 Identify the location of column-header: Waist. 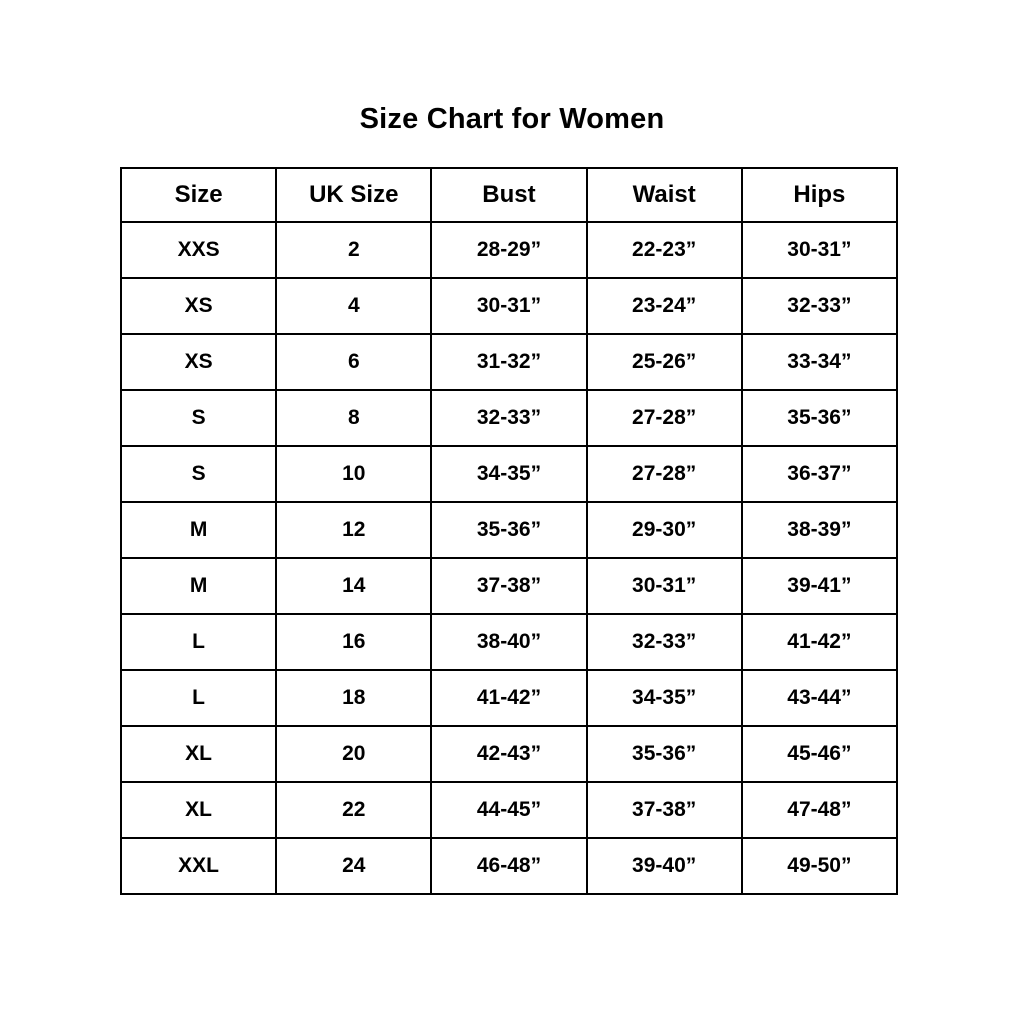
(664, 195).